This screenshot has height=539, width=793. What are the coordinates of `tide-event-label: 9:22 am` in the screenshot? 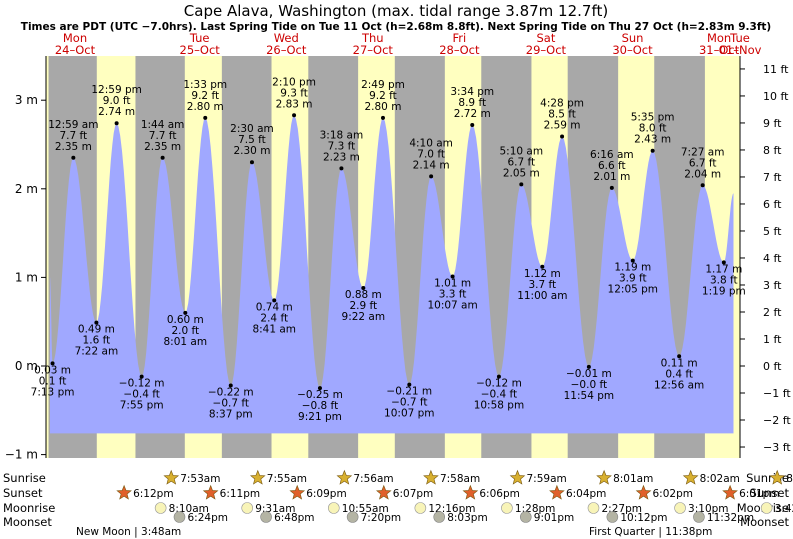 It's located at (364, 317).